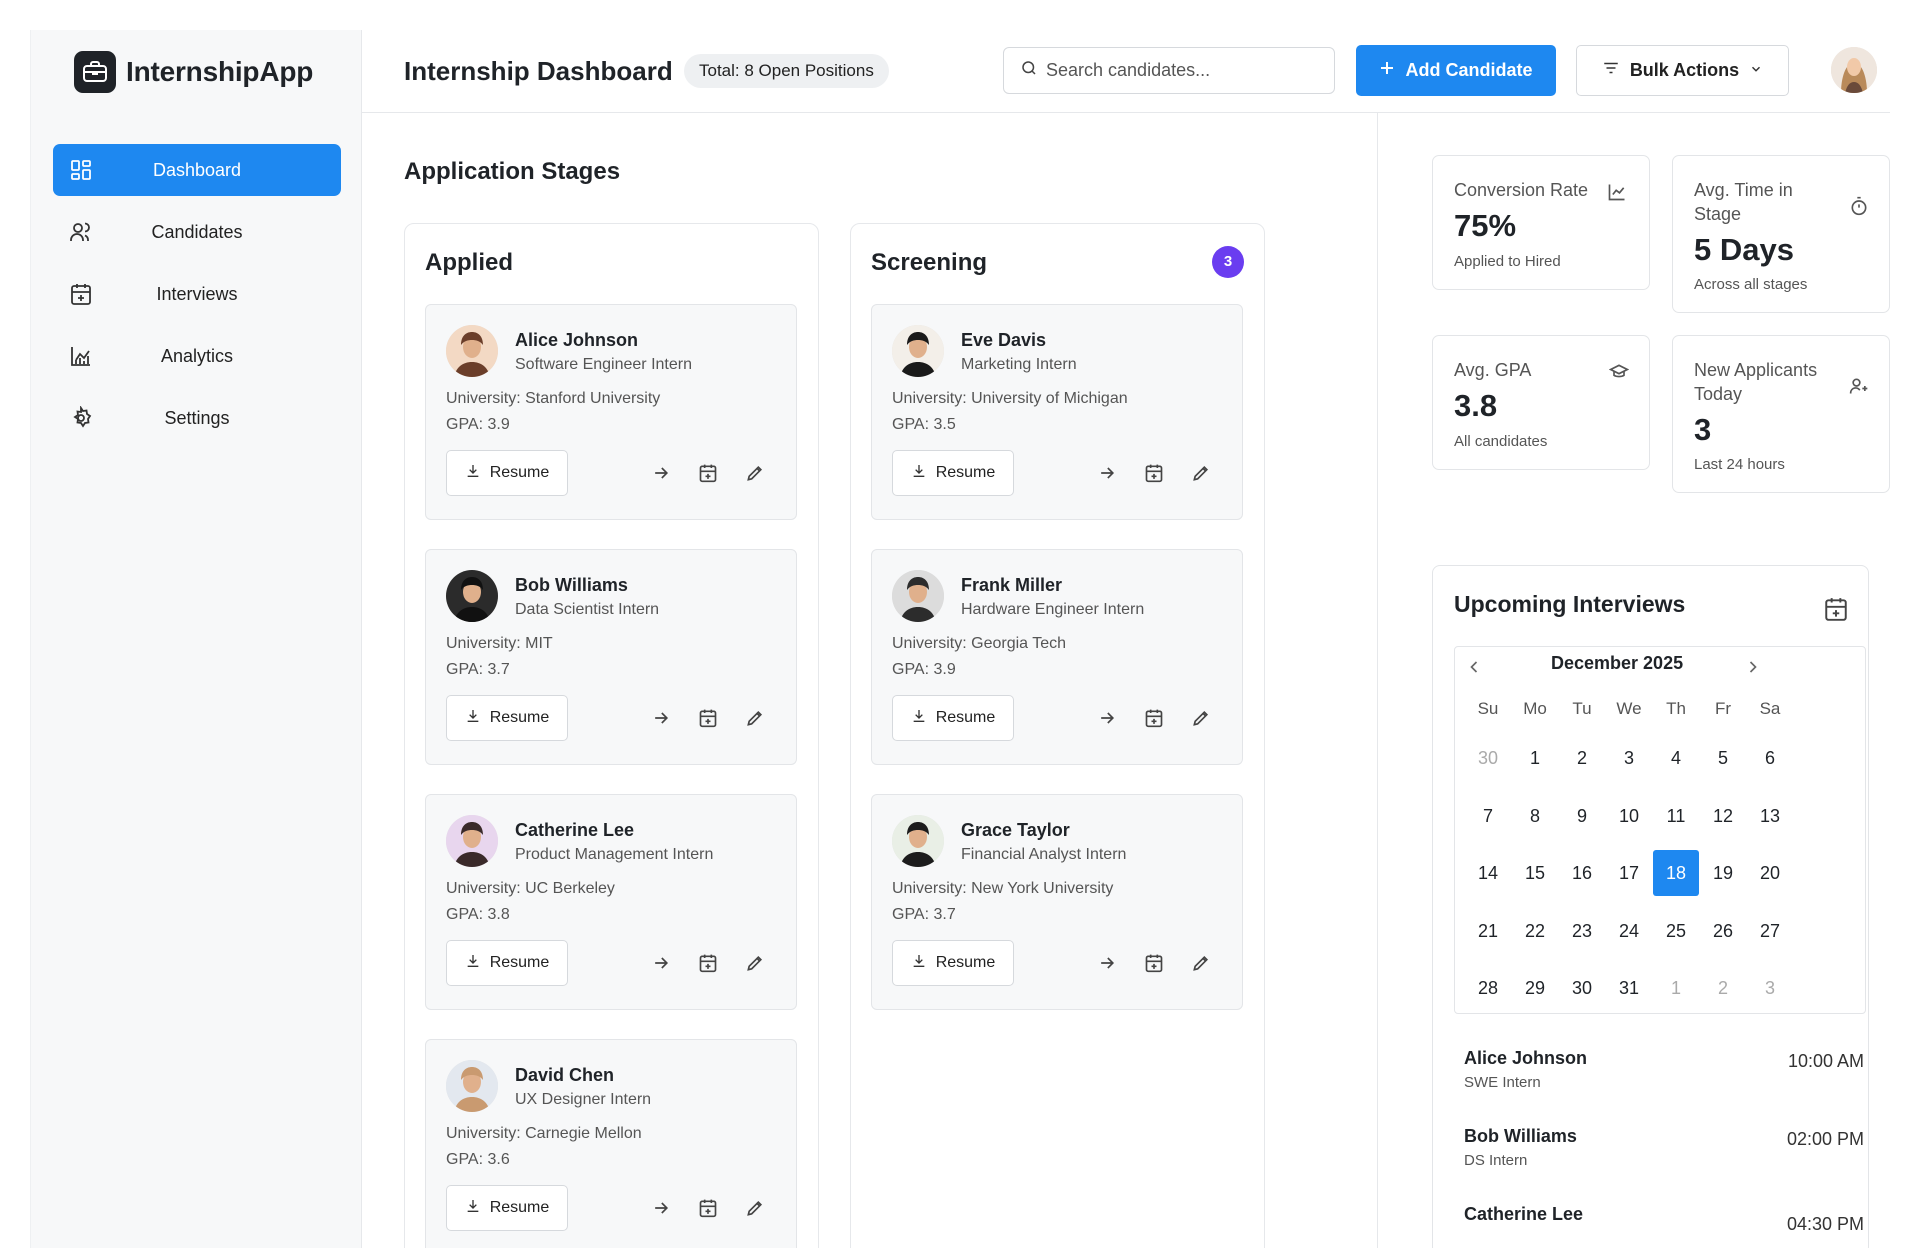  I want to click on calendar-day: 12, so click(1723, 815).